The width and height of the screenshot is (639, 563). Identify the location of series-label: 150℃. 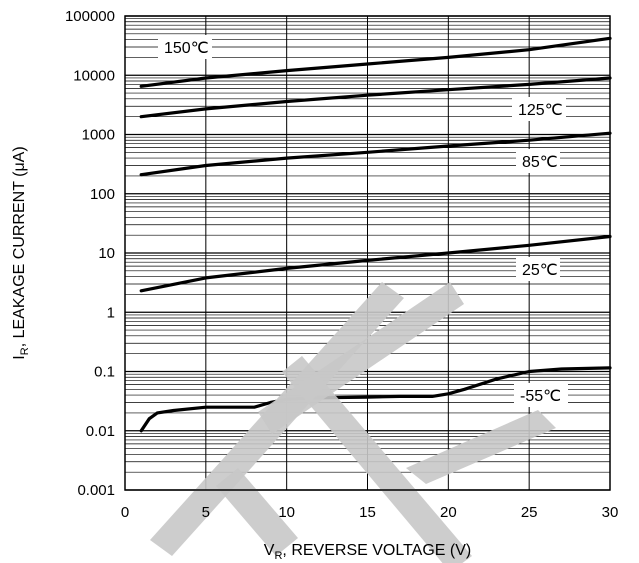
(186, 48).